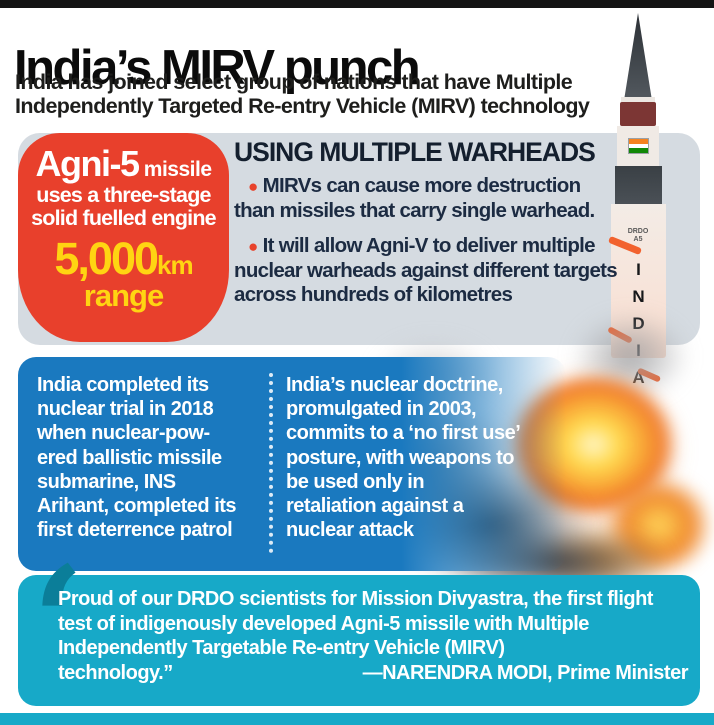 The height and width of the screenshot is (725, 714). I want to click on agni5-description: uses a three-stage solid fuelled engine, so click(124, 207).